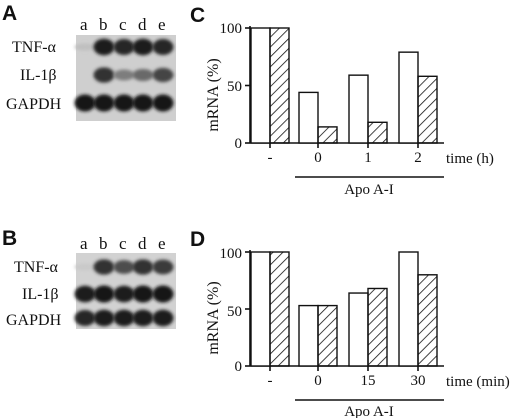 The height and width of the screenshot is (418, 520). I want to click on blot-panel-b: a b c d e TNF-α IL-1β GAPDH, so click(91, 281).